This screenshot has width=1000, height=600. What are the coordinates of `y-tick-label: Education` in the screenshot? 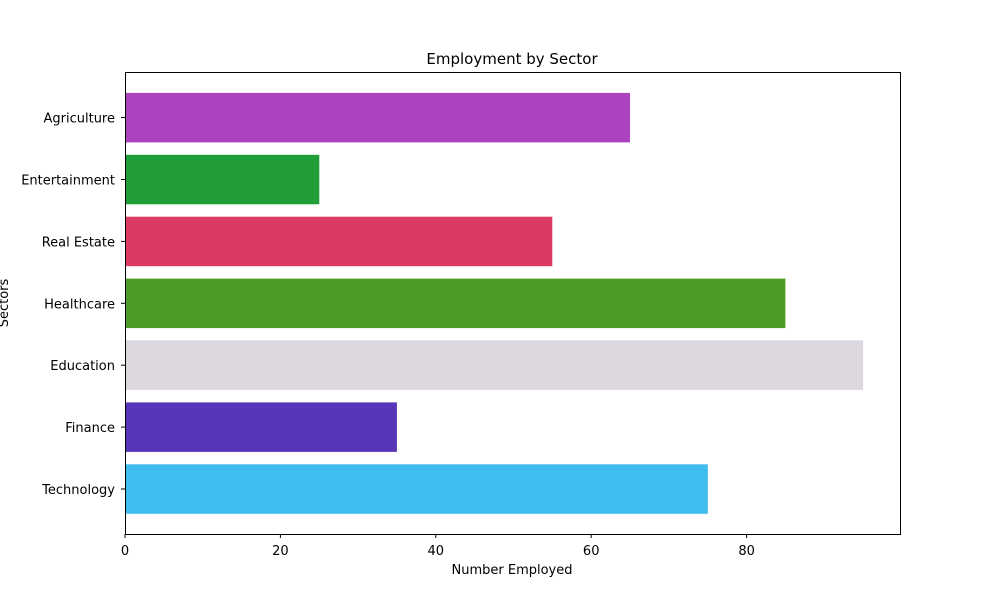 It's located at (82, 366).